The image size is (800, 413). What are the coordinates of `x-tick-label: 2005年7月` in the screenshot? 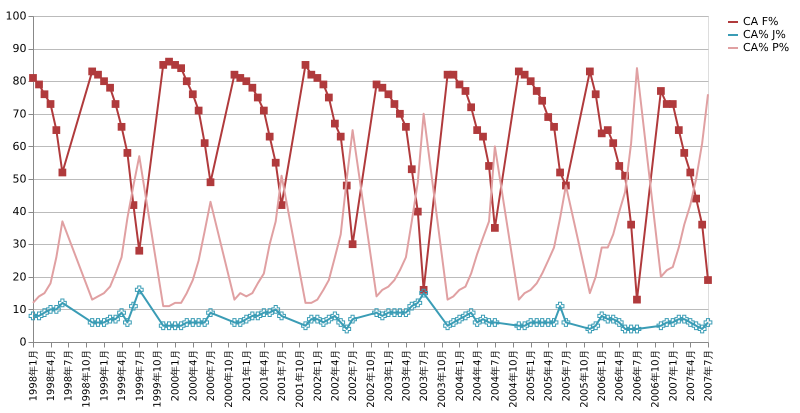 It's located at (566, 376).